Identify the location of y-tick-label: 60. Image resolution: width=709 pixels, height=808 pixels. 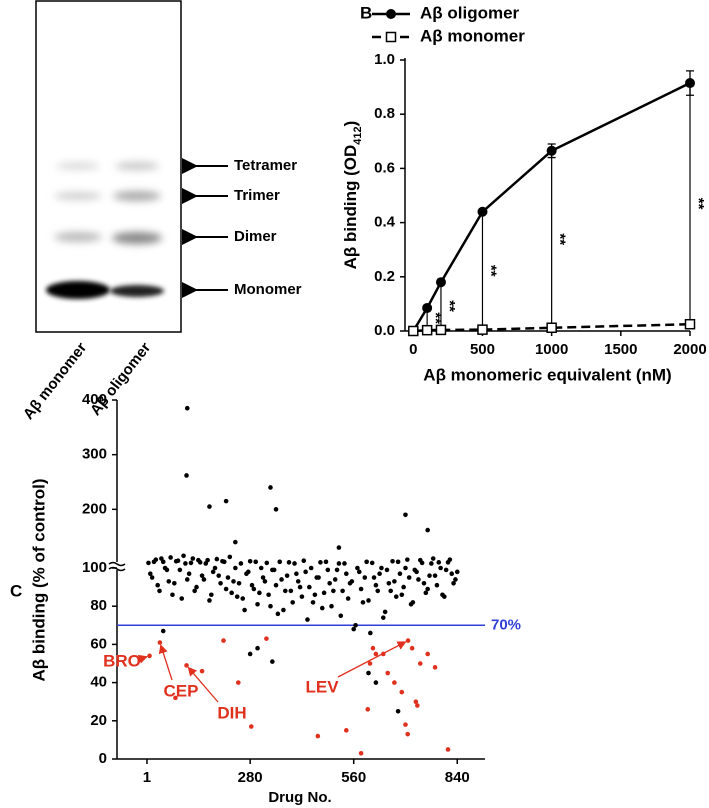
(98, 643).